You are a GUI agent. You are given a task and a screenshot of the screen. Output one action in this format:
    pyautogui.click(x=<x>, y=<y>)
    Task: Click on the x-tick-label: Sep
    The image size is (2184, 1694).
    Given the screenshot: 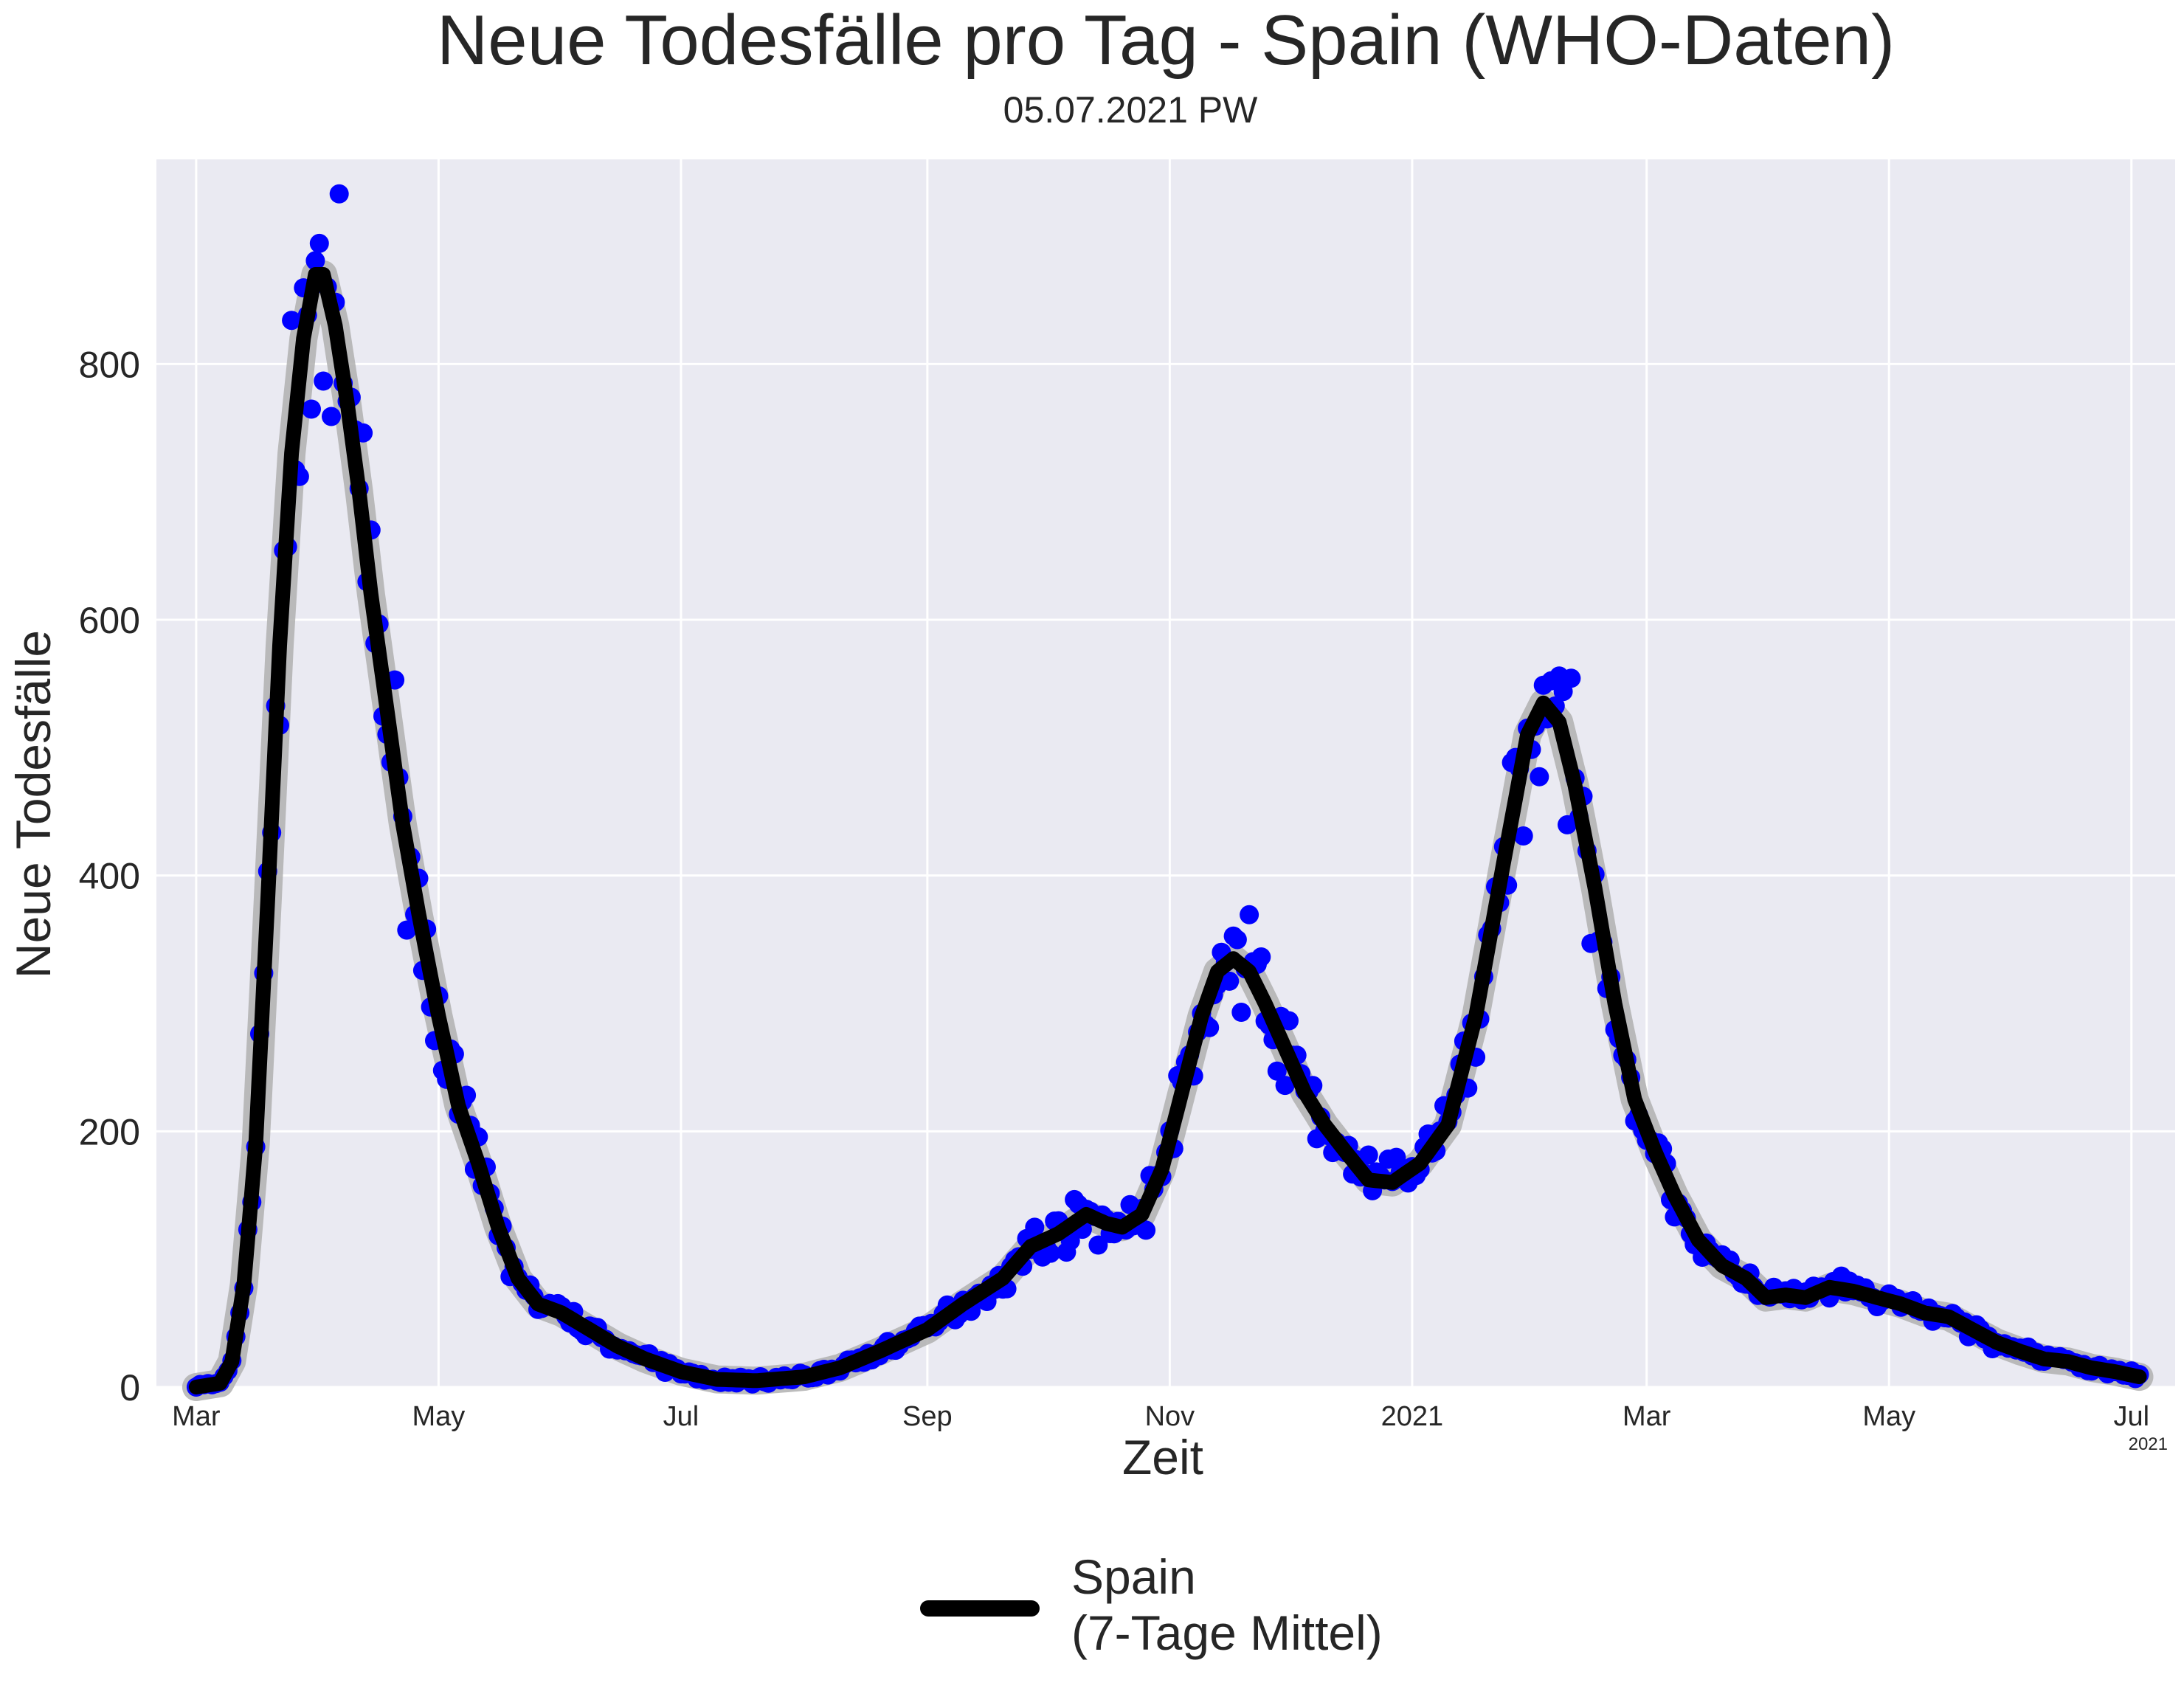 What is the action you would take?
    pyautogui.click(x=928, y=1416)
    